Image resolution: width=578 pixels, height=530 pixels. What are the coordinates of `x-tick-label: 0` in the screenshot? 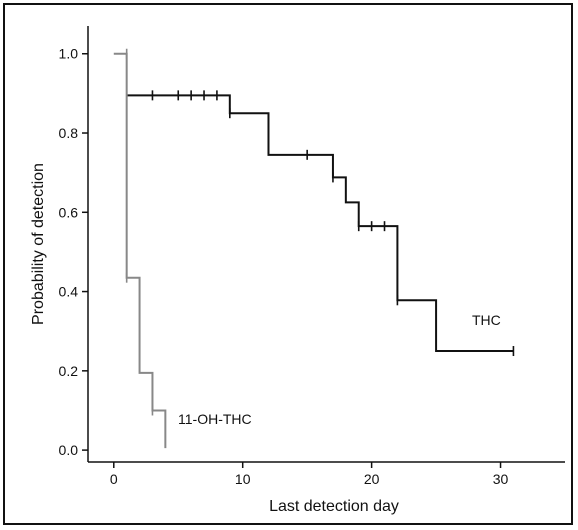 It's located at (114, 479).